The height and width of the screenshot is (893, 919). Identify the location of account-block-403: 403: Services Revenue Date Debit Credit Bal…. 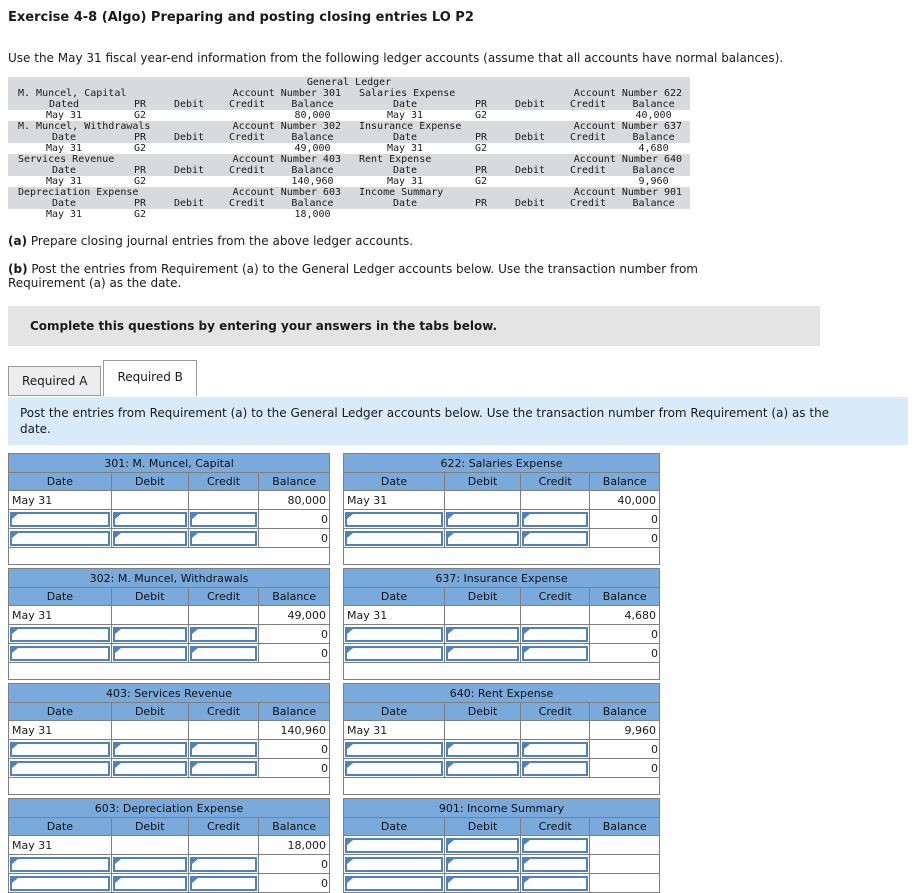
(169, 739).